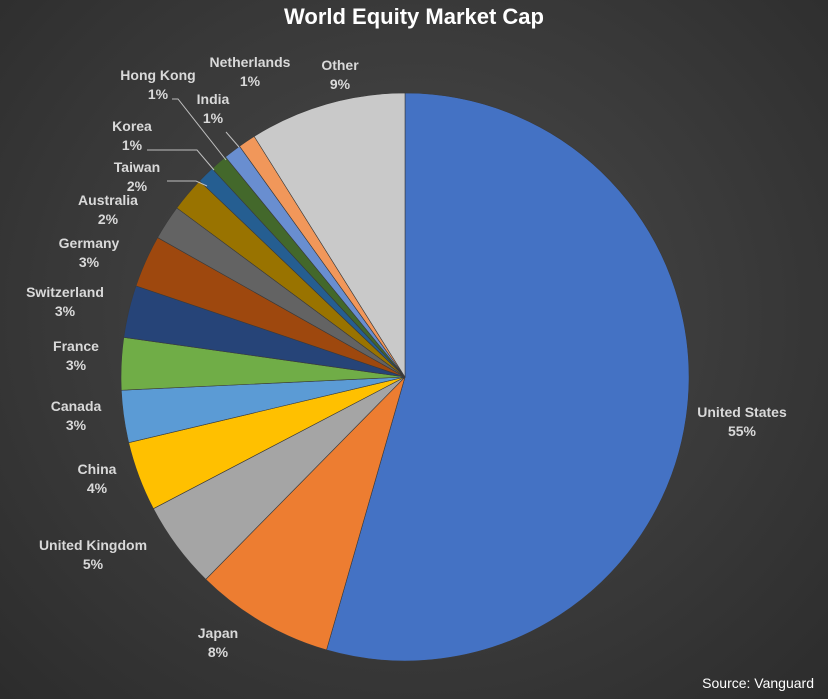 The width and height of the screenshot is (828, 699). I want to click on slice-label-name: Germany, so click(89, 243).